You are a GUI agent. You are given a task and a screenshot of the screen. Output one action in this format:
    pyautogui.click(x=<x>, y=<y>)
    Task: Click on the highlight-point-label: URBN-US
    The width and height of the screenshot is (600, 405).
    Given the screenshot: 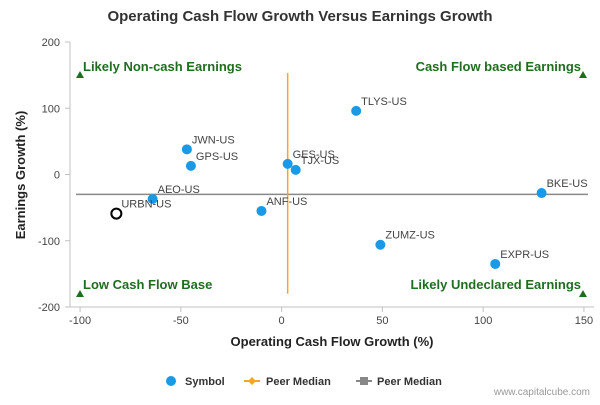 What is the action you would take?
    pyautogui.click(x=146, y=205)
    